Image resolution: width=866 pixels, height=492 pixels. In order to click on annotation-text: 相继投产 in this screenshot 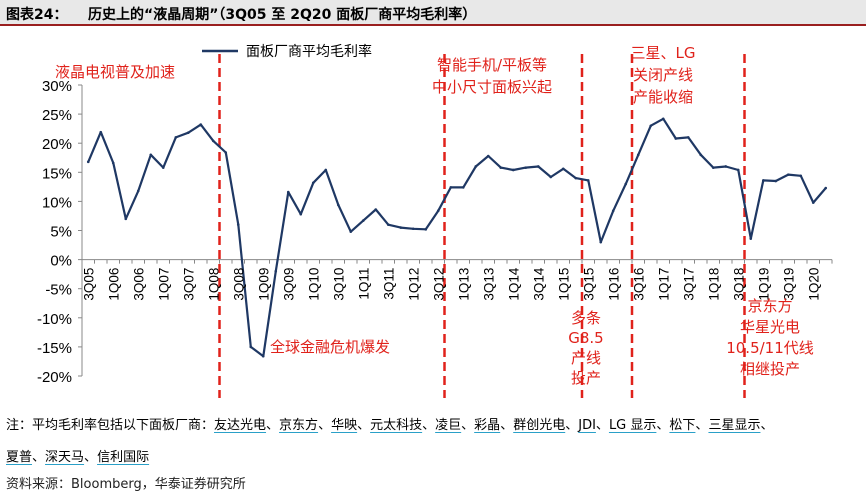, I will do `click(770, 369)`.